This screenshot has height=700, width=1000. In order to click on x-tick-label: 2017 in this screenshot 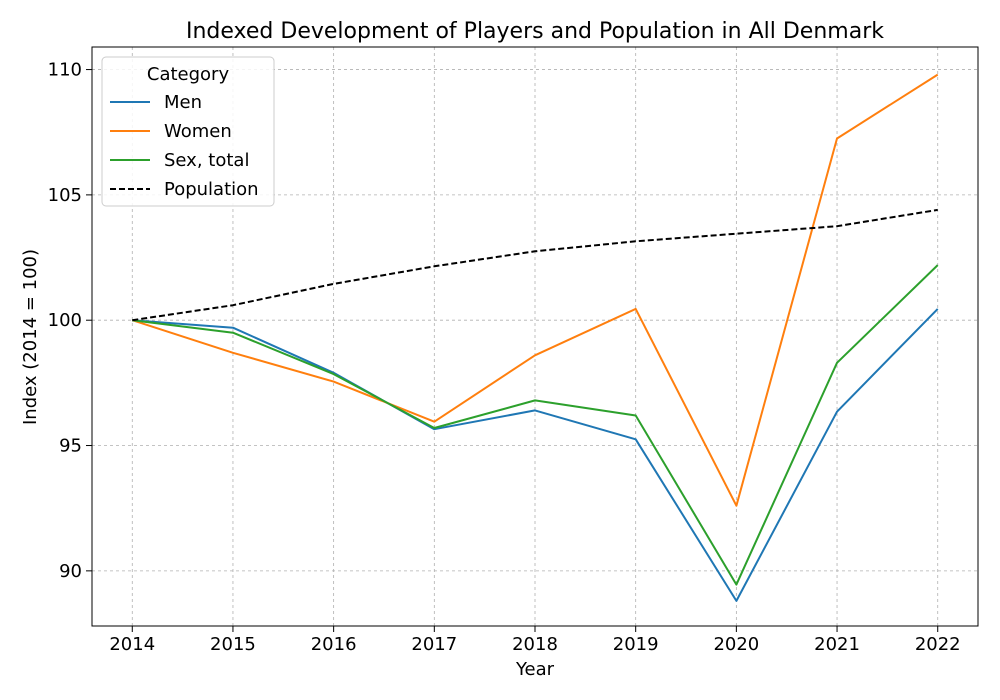, I will do `click(434, 644)`.